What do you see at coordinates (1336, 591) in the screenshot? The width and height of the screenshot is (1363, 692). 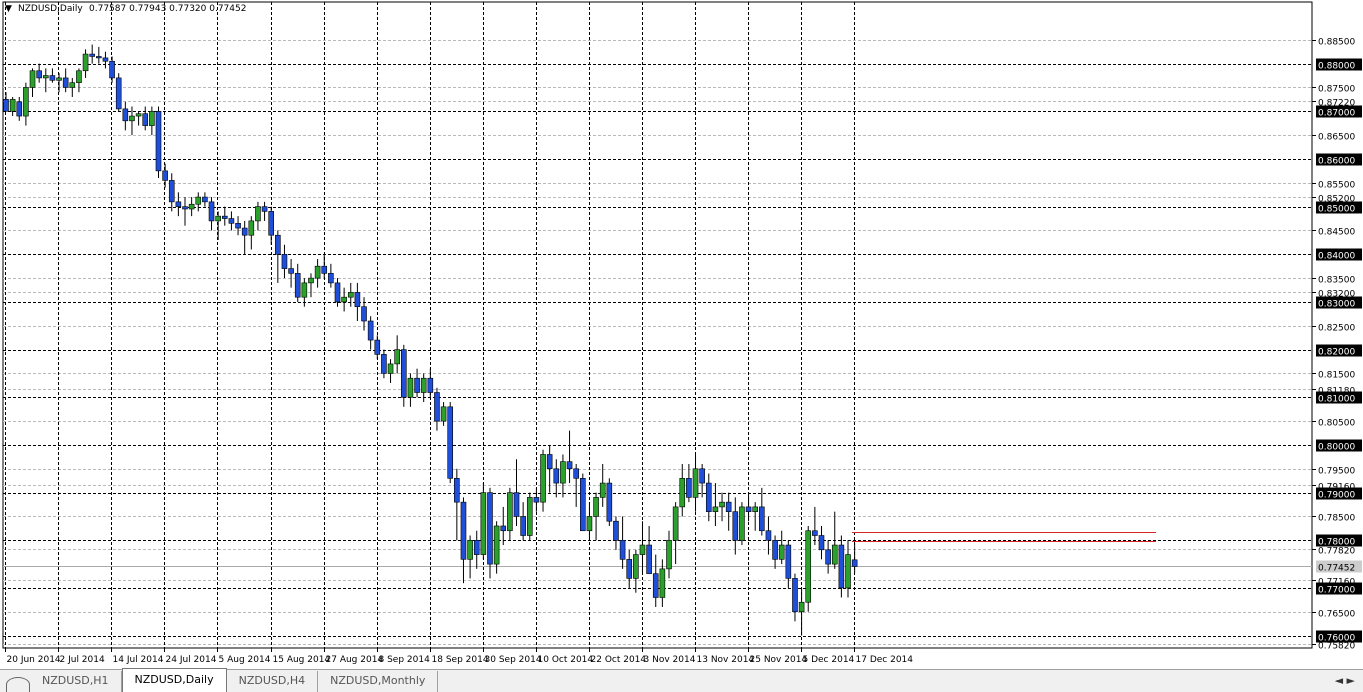 I see `price-label-major: 0.77000` at bounding box center [1336, 591].